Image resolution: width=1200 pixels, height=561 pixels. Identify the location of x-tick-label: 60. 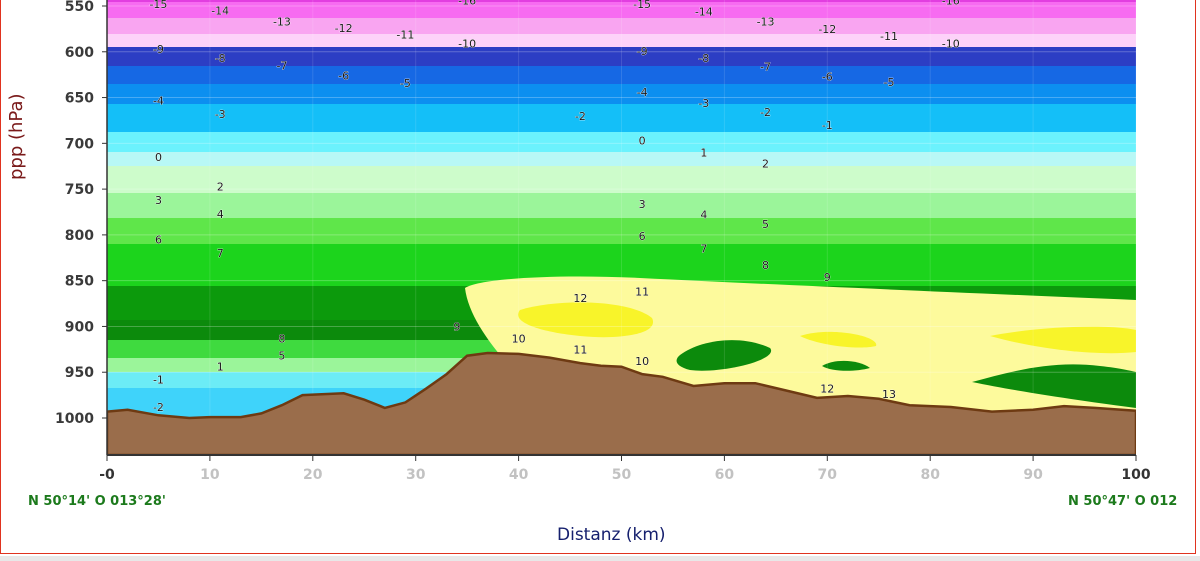
(725, 475).